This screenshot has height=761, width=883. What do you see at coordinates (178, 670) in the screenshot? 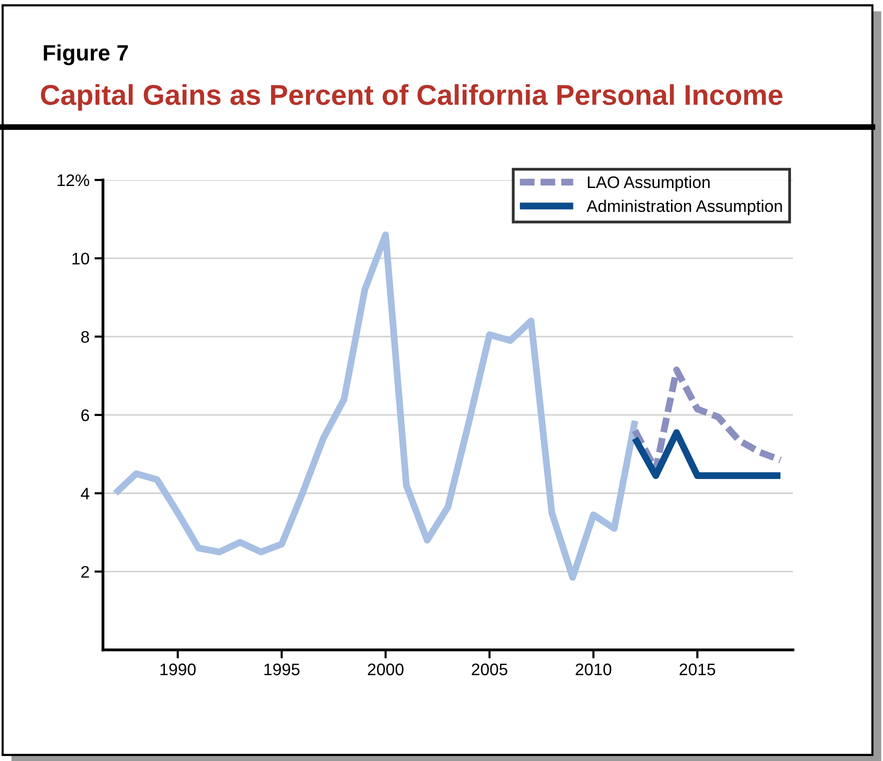
I see `x-tick-label: 1990` at bounding box center [178, 670].